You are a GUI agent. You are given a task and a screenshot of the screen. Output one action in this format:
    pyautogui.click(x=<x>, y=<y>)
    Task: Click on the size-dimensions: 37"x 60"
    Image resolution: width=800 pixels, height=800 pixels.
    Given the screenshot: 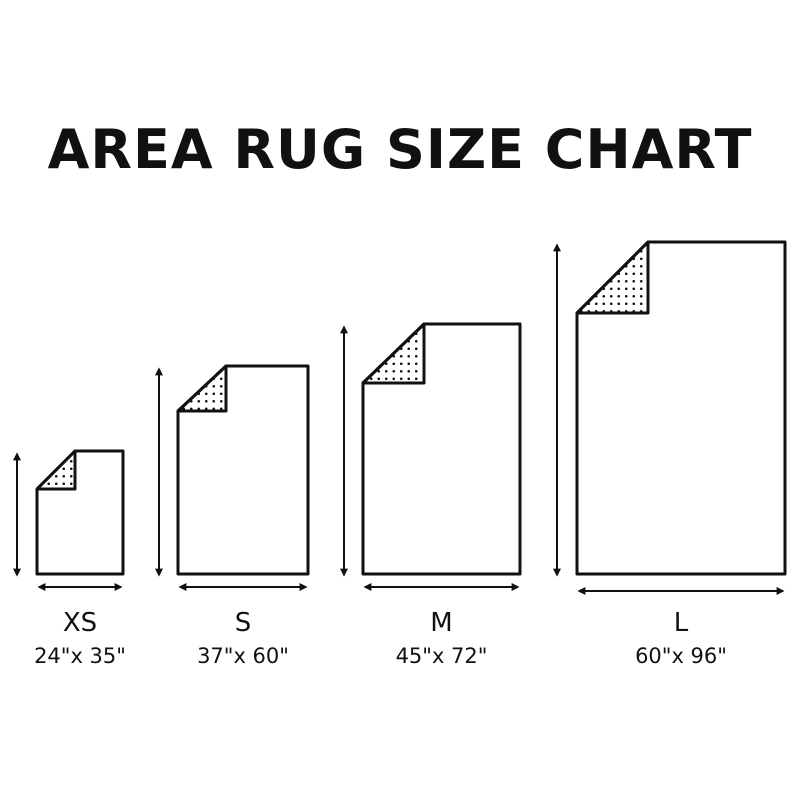 What is the action you would take?
    pyautogui.click(x=243, y=656)
    